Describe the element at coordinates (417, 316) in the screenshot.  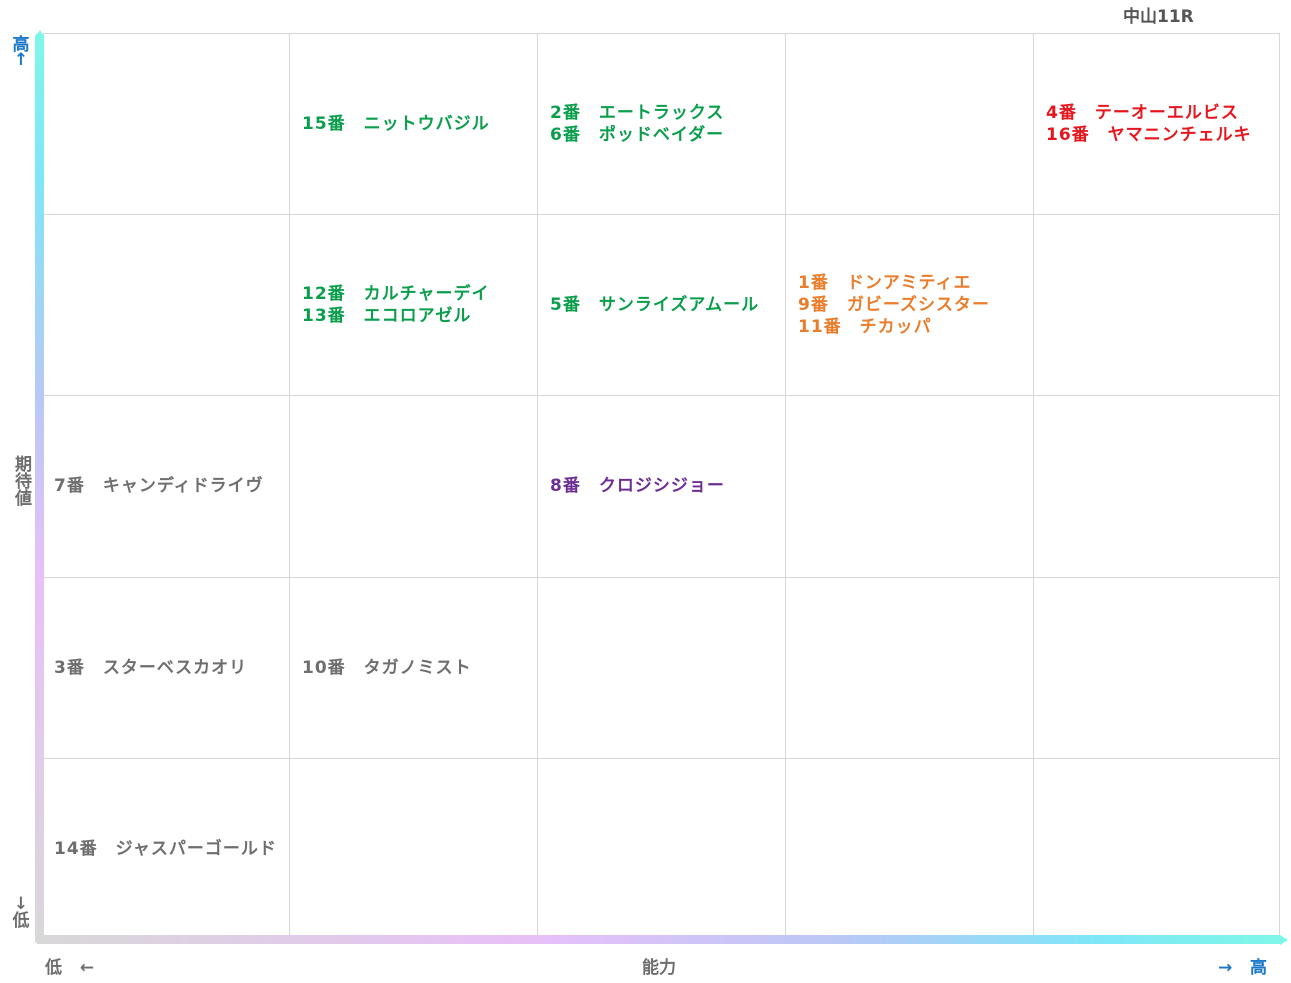
I see `horse-name: エコロアゼル` at that location.